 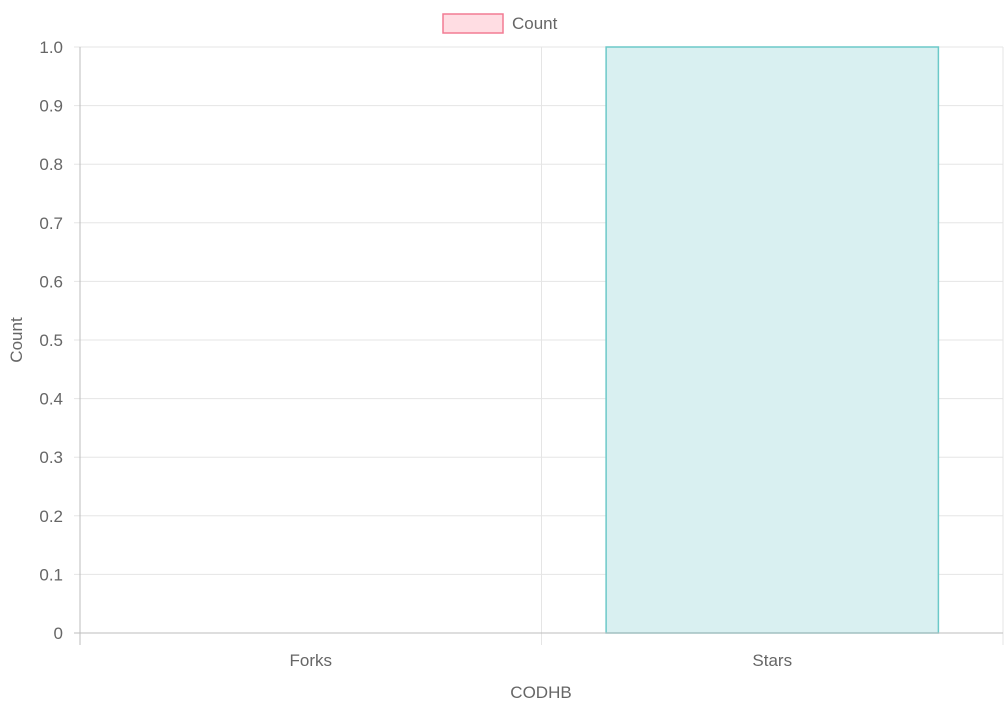 I want to click on x-tick-label: Forks, so click(x=311, y=660).